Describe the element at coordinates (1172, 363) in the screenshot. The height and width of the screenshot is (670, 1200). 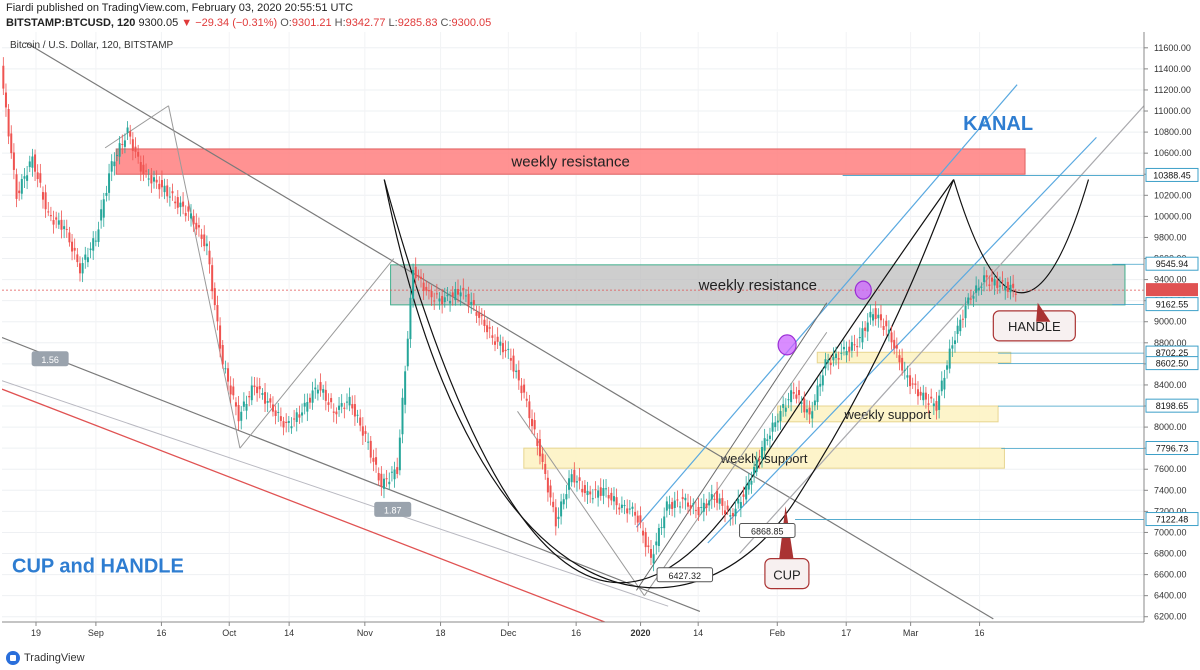
I see `price-label-box` at that location.